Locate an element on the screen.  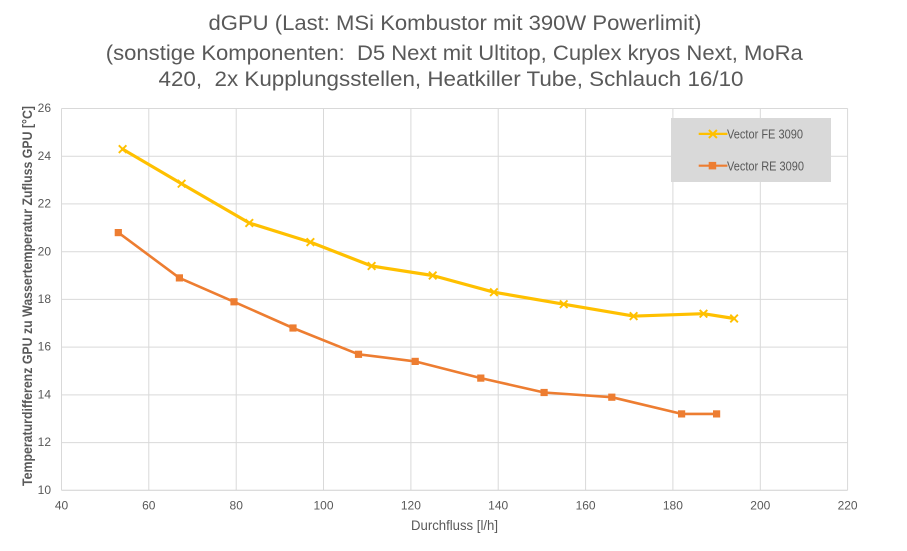
svg-text: 18 is located at coordinates (45, 299).